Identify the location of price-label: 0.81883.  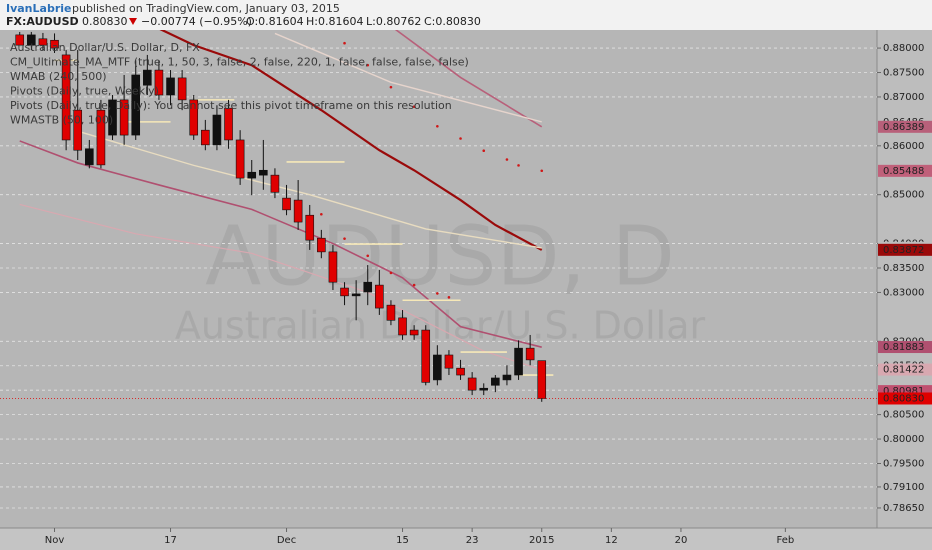
(903, 347).